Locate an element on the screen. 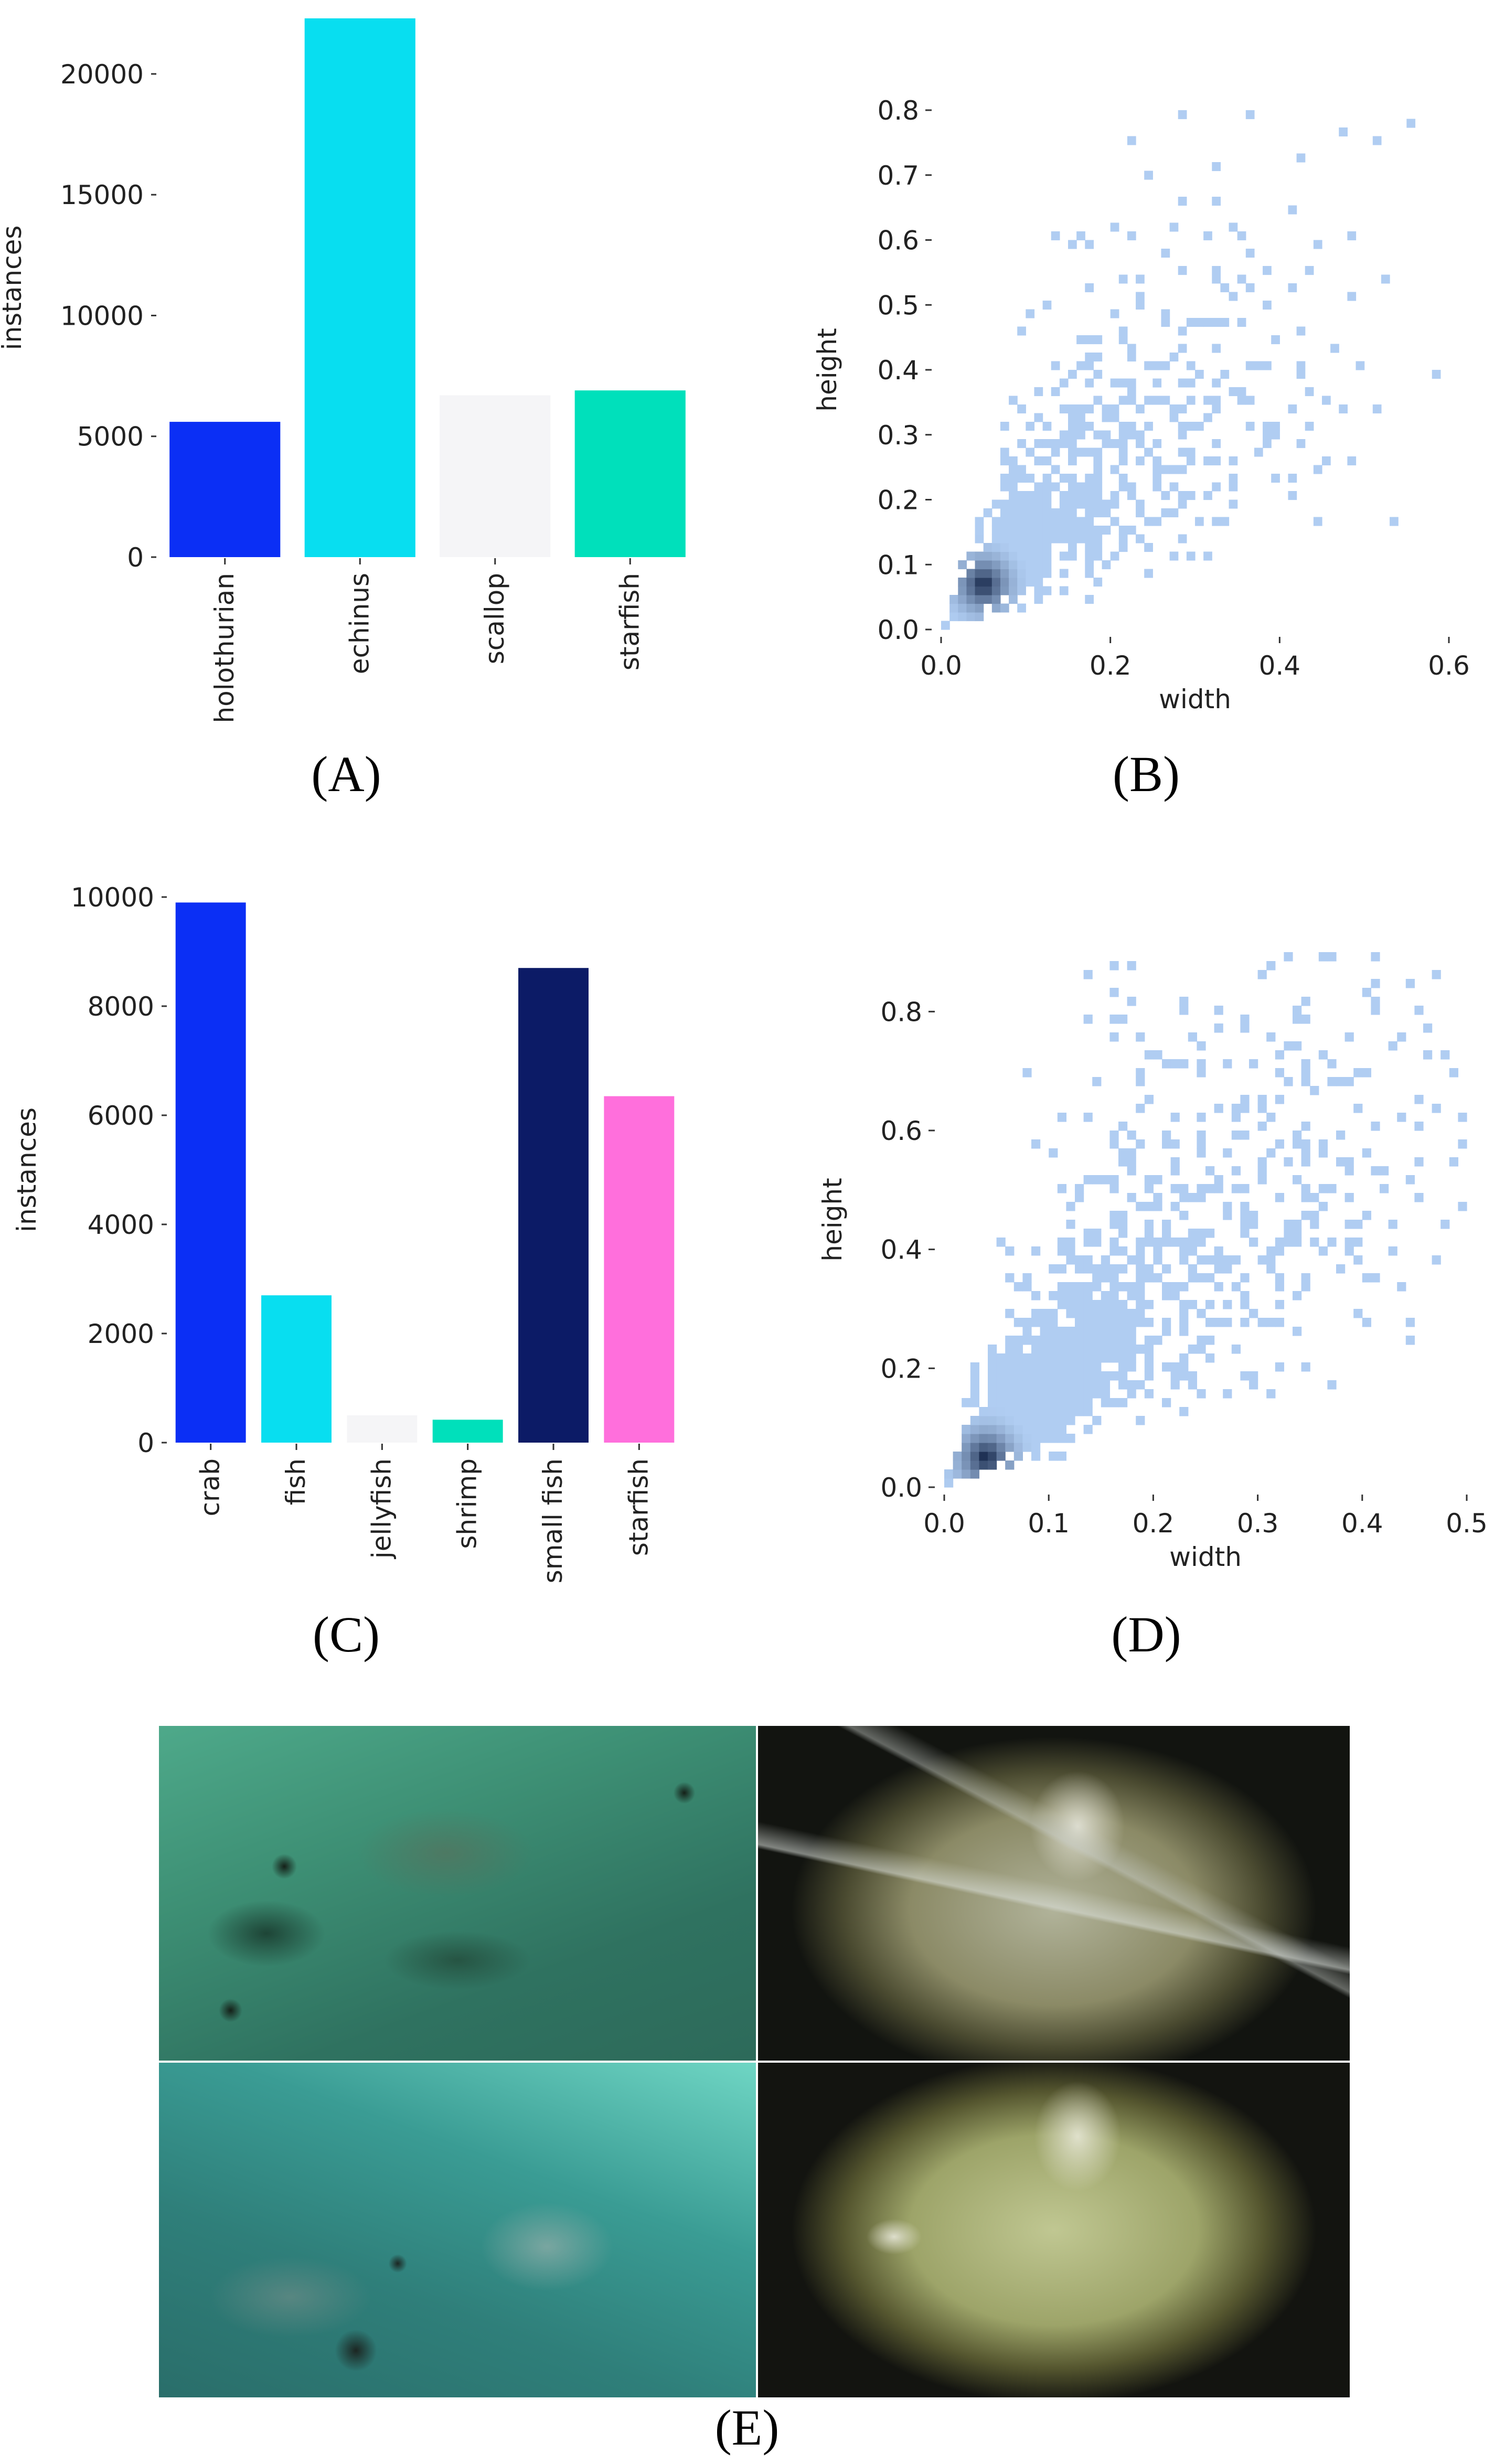 The width and height of the screenshot is (1494, 2464). y-tick-label: 0.6 is located at coordinates (898, 241).